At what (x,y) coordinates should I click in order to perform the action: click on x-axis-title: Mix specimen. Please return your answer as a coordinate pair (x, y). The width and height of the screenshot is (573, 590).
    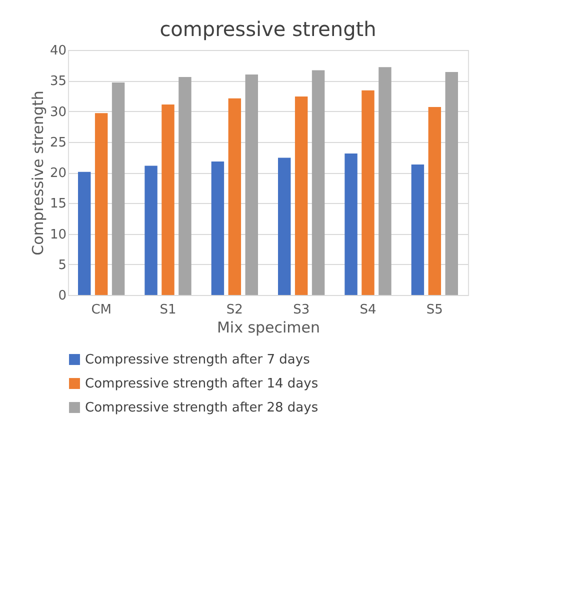
    Looking at the image, I should click on (268, 327).